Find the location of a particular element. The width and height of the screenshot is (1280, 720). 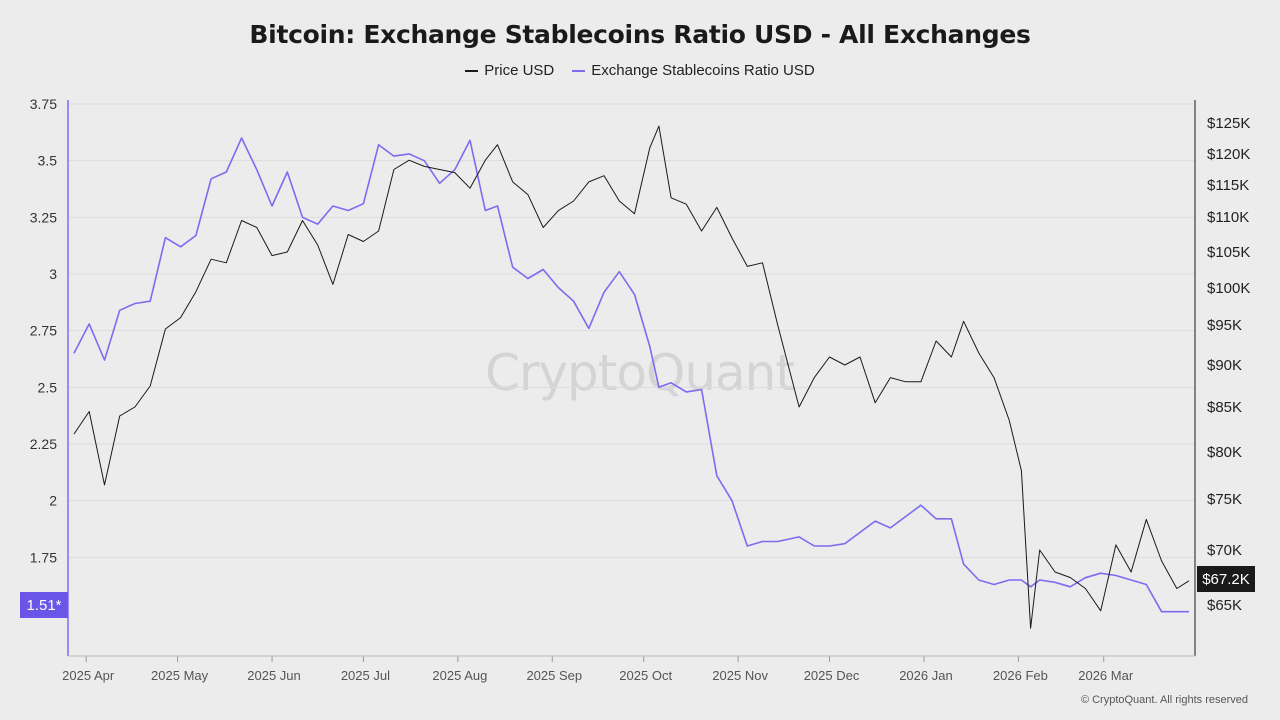

x-tick-label: 2025 Jun is located at coordinates (274, 675).